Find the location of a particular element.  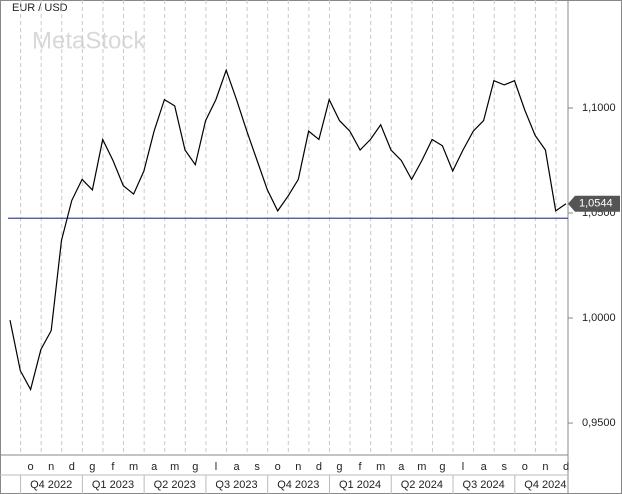

last-value-label: 1,0544 is located at coordinates (596, 204).